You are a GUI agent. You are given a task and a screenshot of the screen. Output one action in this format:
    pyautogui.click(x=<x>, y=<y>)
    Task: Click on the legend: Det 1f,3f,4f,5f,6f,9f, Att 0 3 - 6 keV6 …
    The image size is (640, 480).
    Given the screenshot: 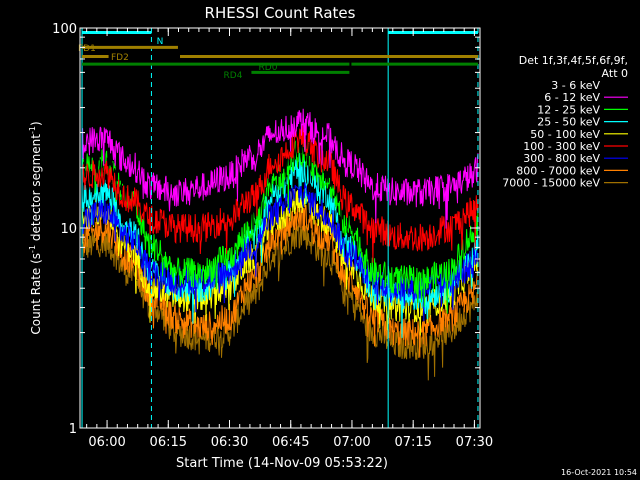 What is the action you would take?
    pyautogui.click(x=565, y=122)
    